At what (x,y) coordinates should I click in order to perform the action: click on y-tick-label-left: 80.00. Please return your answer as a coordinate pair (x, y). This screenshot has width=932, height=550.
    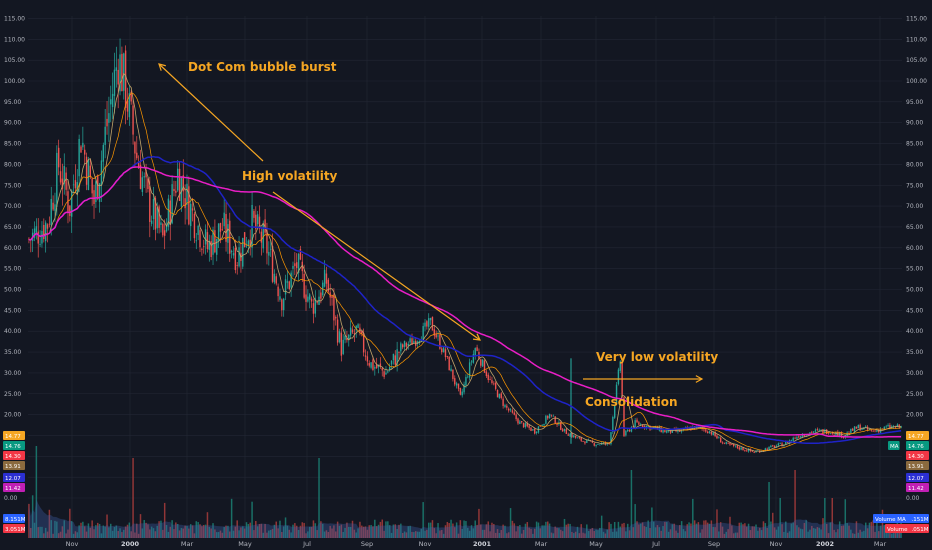
    Looking at the image, I should click on (12, 164).